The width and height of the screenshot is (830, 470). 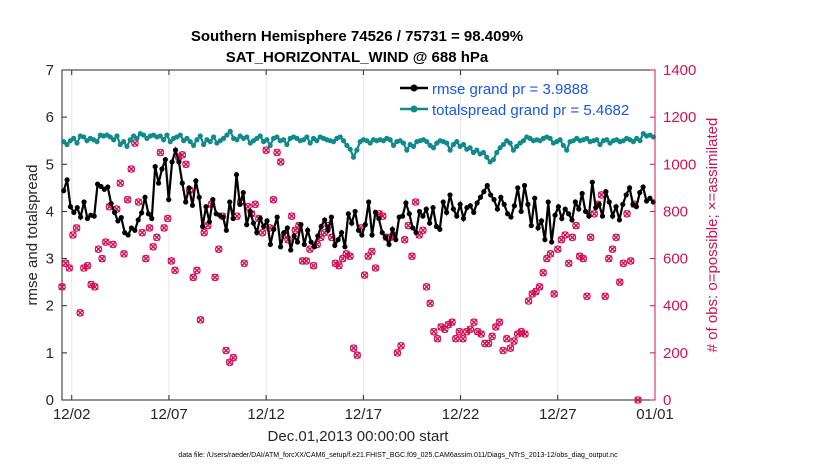 What do you see at coordinates (675, 306) in the screenshot?
I see `y-tick-label-right: 400` at bounding box center [675, 306].